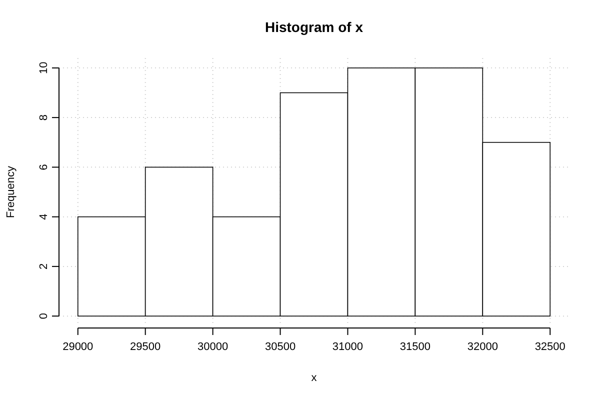 Image resolution: width=600 pixels, height=400 pixels. What do you see at coordinates (145, 347) in the screenshot?
I see `x-tick-label: 29500` at bounding box center [145, 347].